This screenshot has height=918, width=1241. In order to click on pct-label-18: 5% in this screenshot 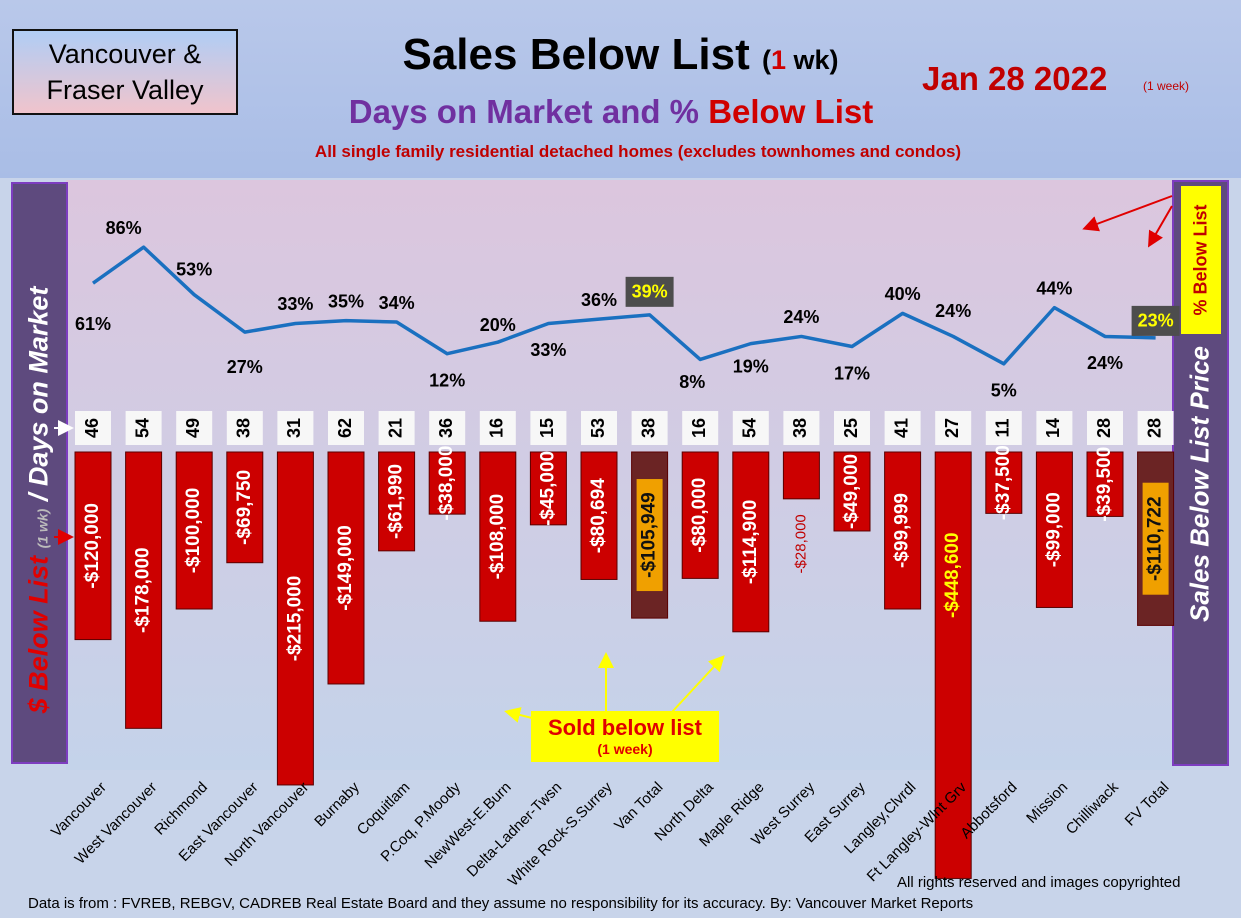, I will do `click(1004, 391)`.